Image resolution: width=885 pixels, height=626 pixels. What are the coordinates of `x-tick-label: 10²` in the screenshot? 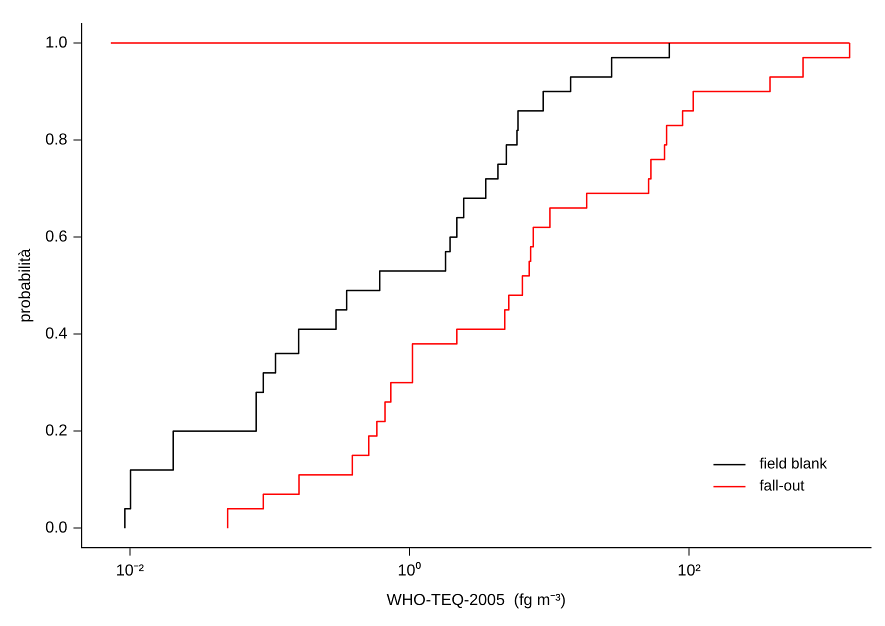 It's located at (690, 571).